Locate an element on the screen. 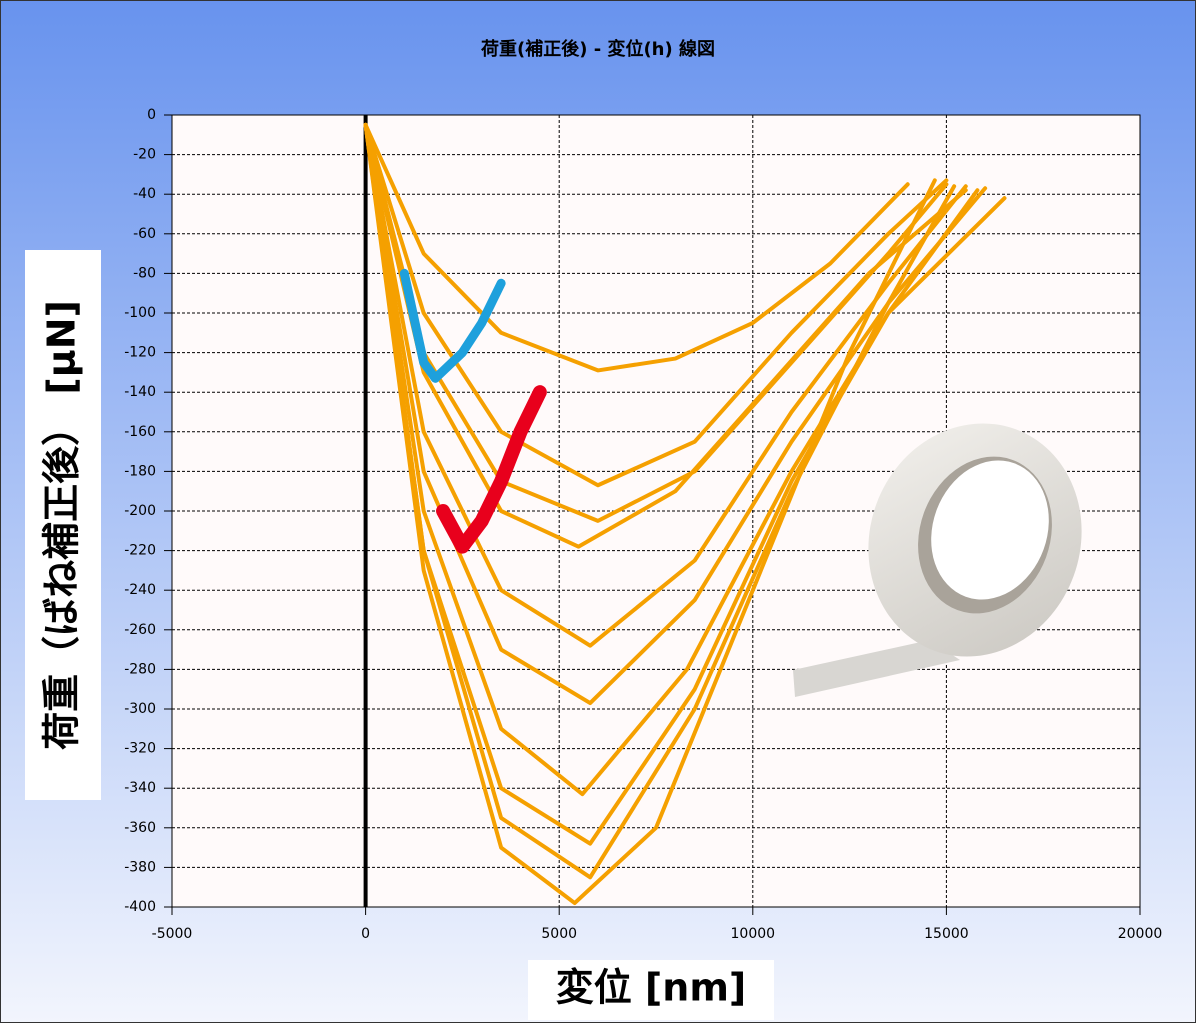 This screenshot has width=1196, height=1023. x-tick-label: 0 is located at coordinates (365, 934).